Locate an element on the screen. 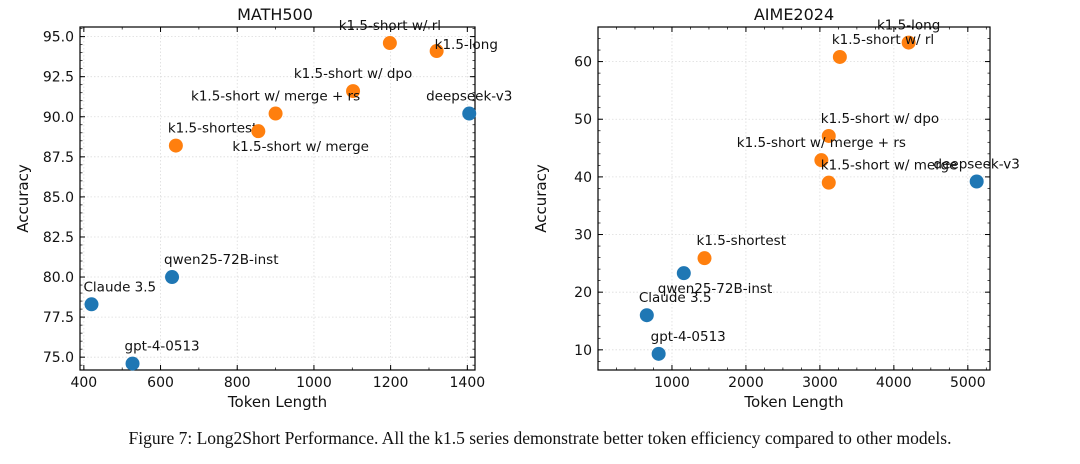 The image size is (1080, 464). x-tick-label: 1200 is located at coordinates (391, 383).